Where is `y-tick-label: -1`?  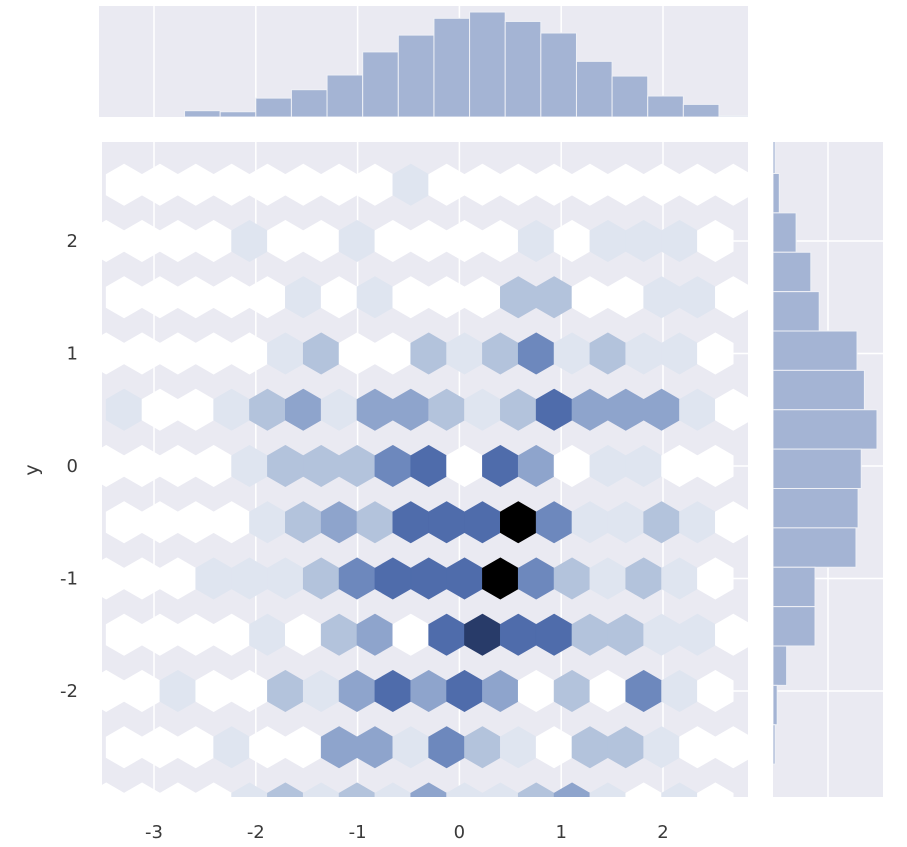 y-tick-label: -1 is located at coordinates (69, 579).